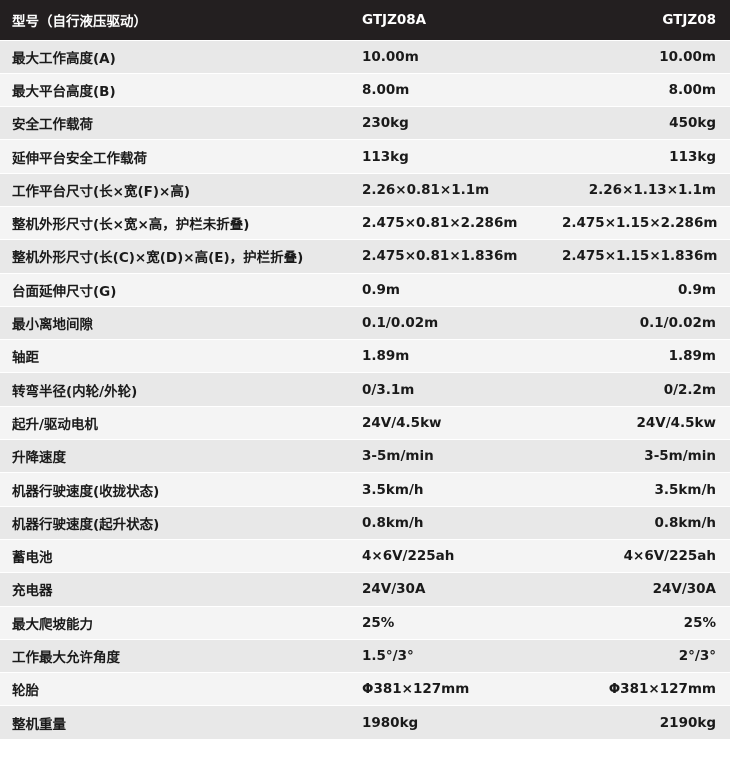 The image size is (730, 763). Describe the element at coordinates (55, 424) in the screenshot. I see `spec-label: 起升/驱动电机` at that location.